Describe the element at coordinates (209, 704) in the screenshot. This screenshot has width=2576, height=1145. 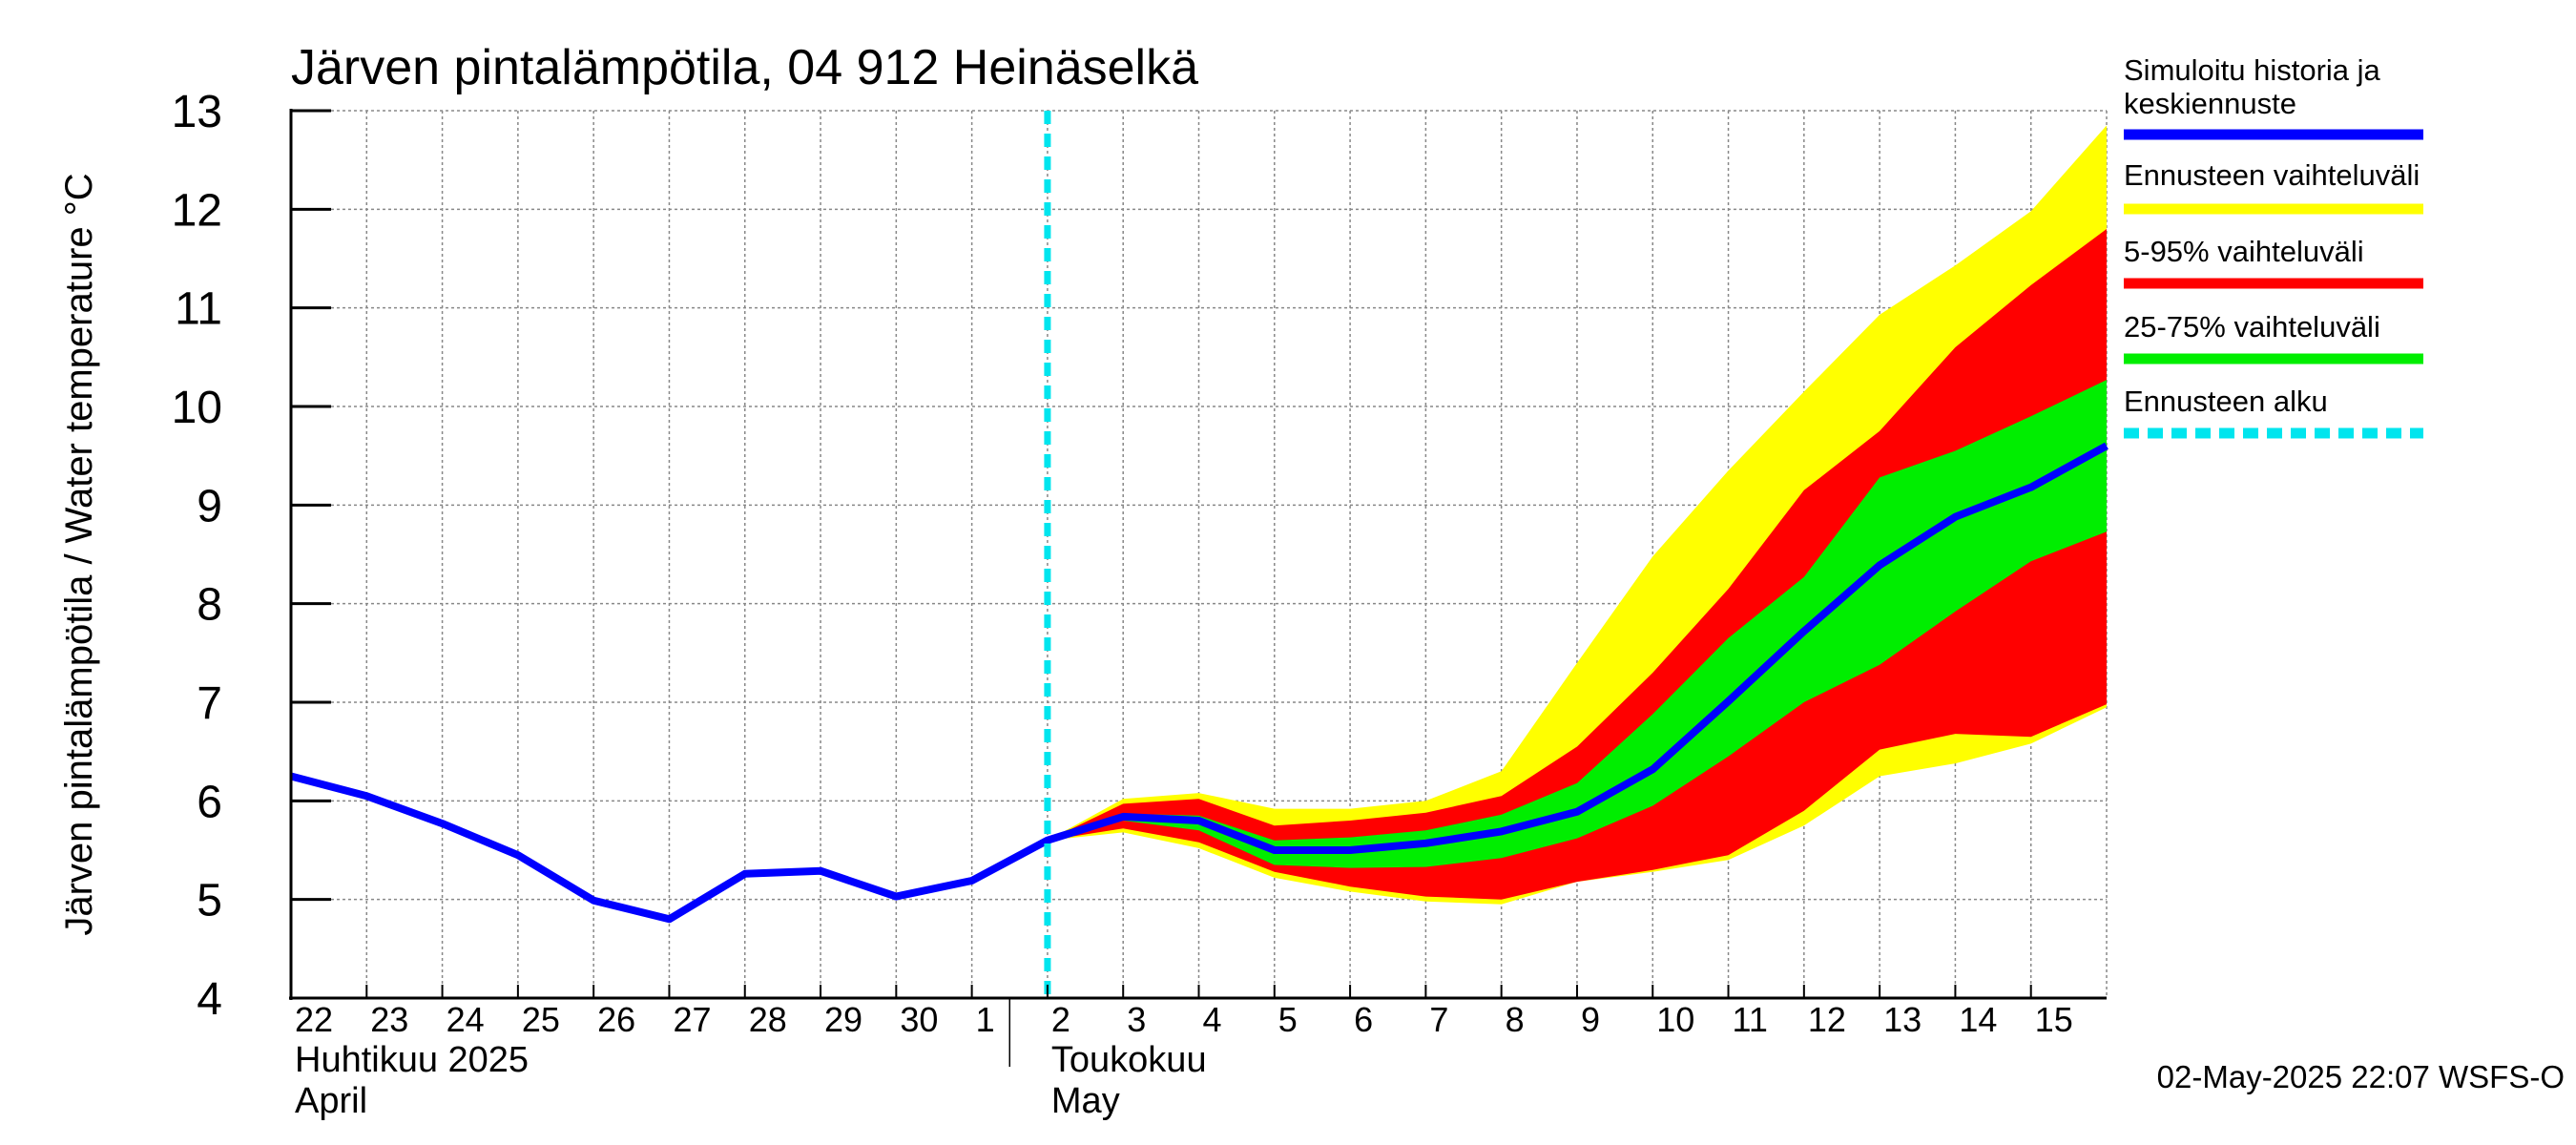
I see `y-tick-label: 7` at that location.